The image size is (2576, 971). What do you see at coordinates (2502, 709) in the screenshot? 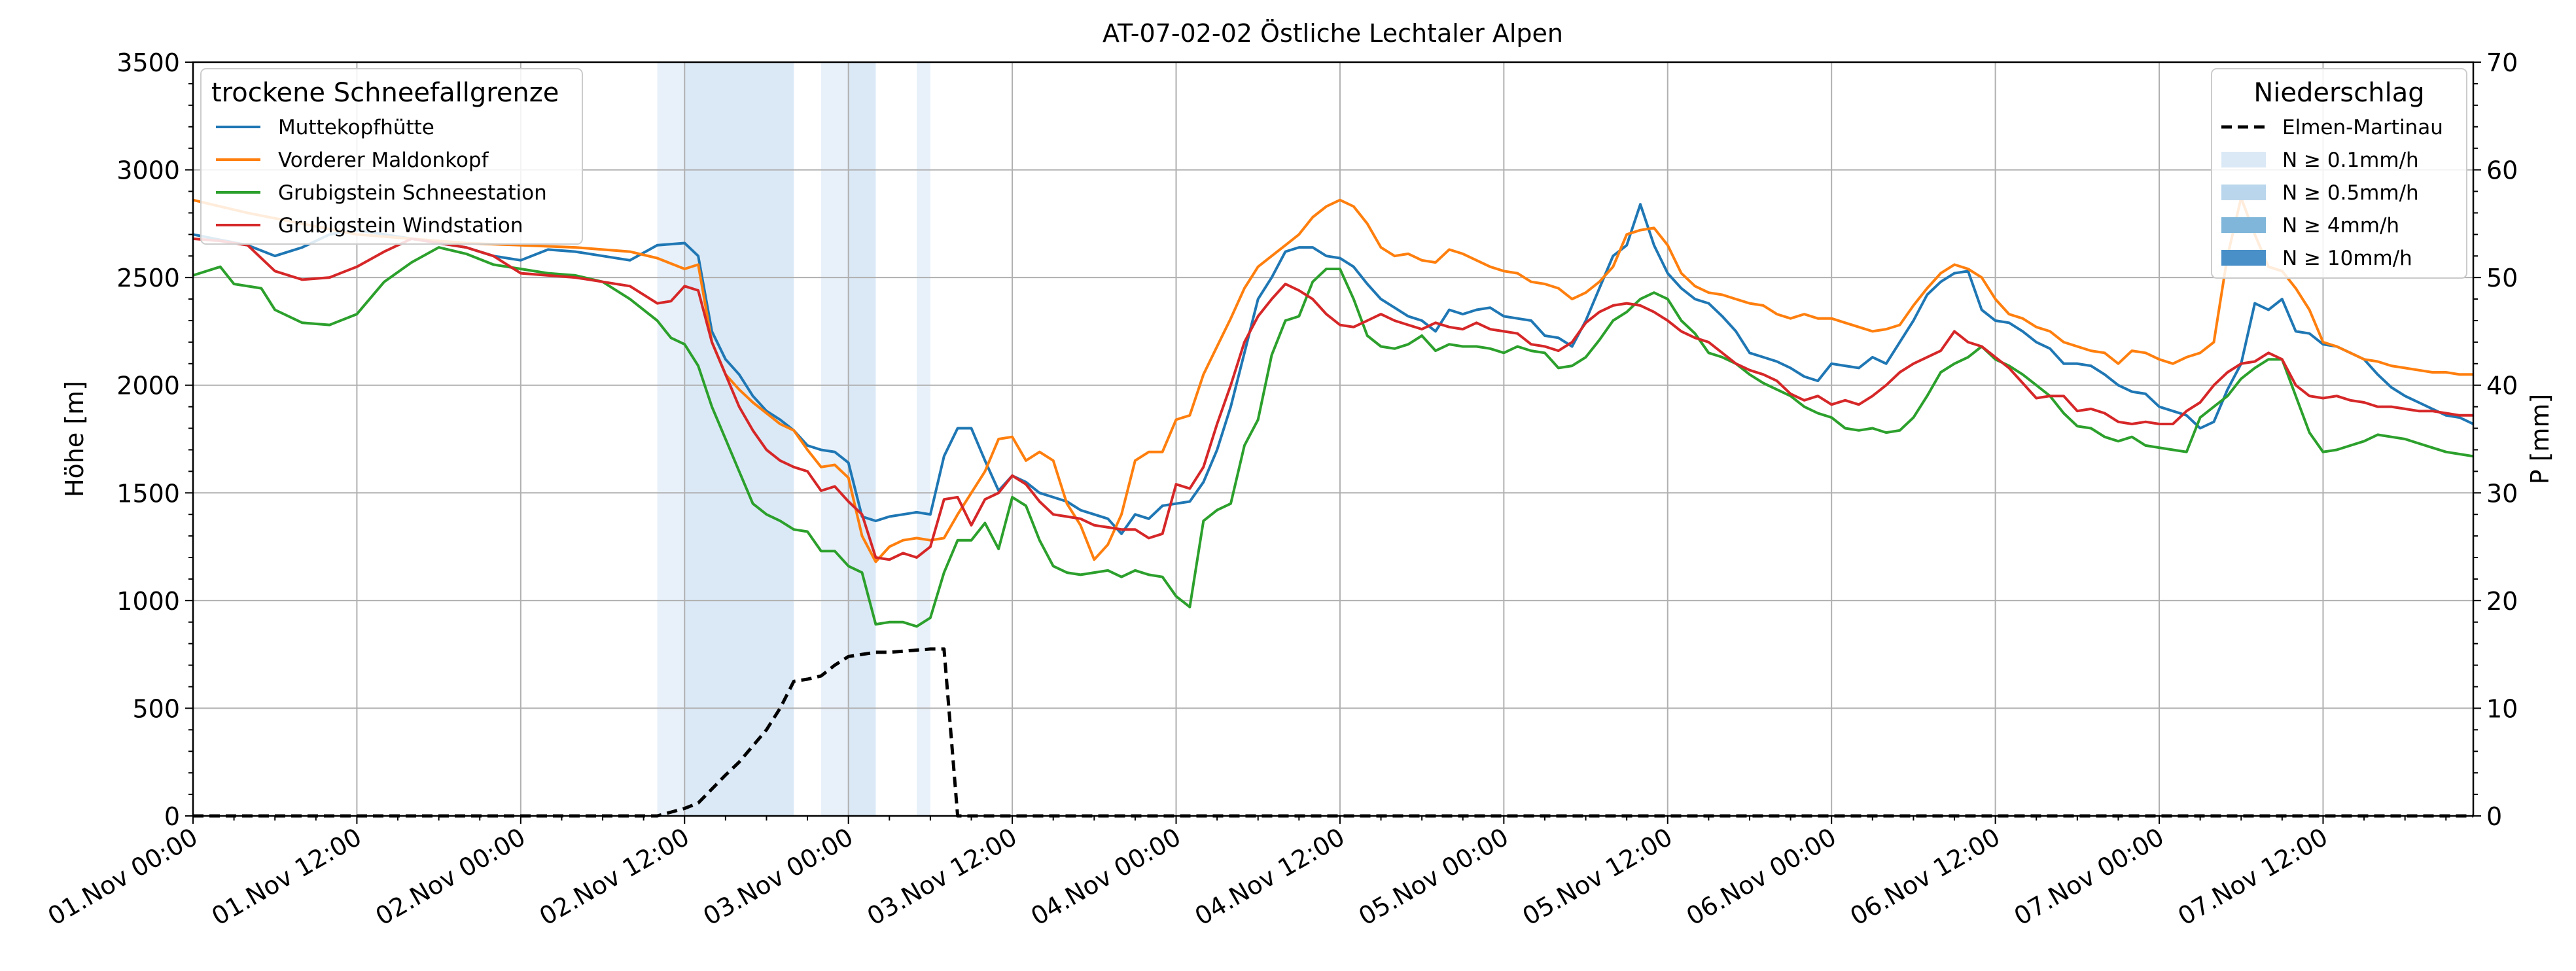
I see `y2-tick-label: 10` at bounding box center [2502, 709].